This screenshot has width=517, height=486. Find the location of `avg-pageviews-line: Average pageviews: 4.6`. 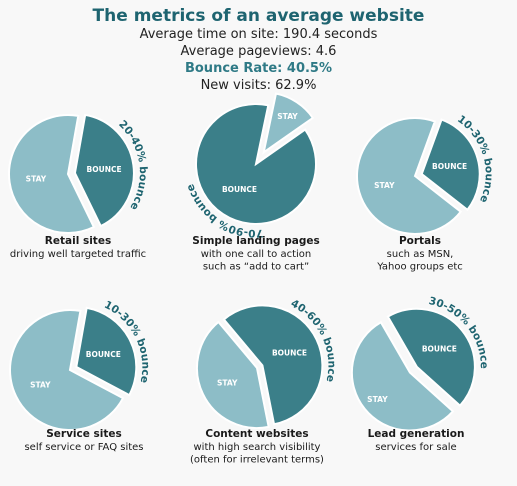

avg-pageviews-line: Average pageviews: 4.6 is located at coordinates (258, 51).